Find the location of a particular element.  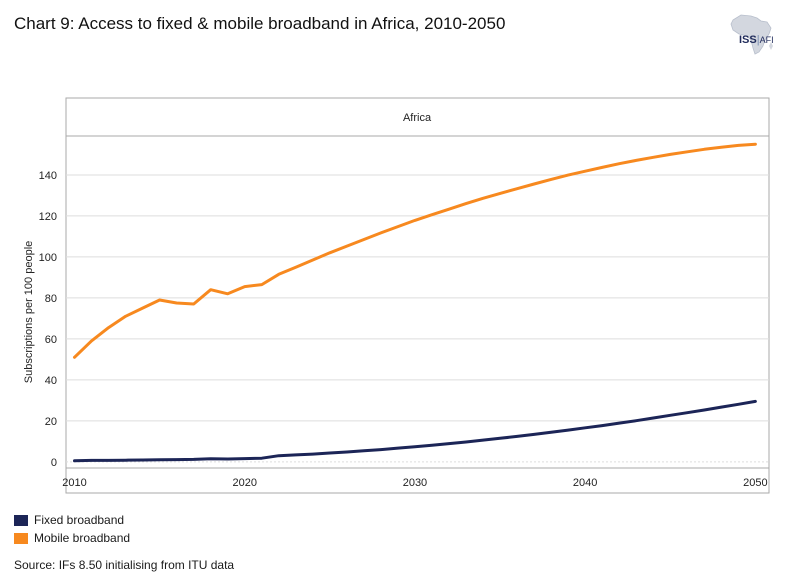

iss-logo: ISS|AFI is located at coordinates (756, 40).